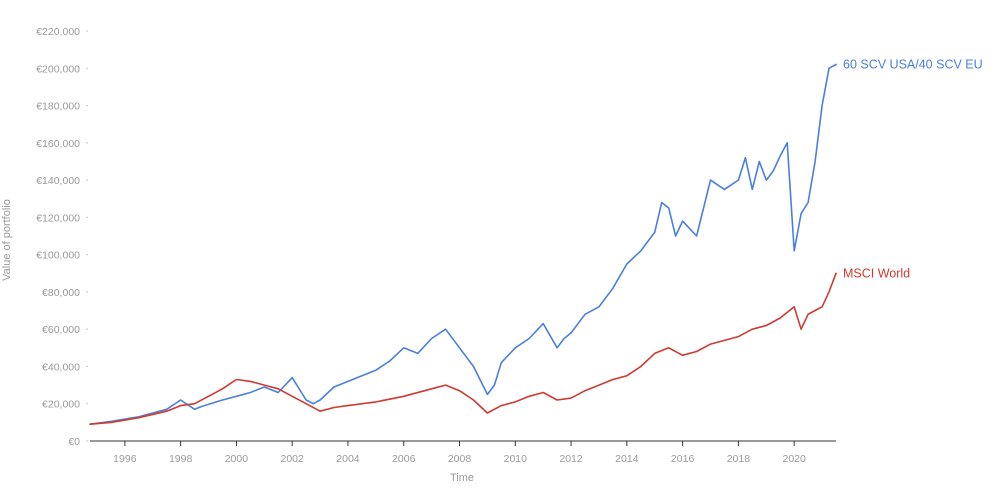 This screenshot has height=493, width=1000. What do you see at coordinates (293, 459) in the screenshot?
I see `x-tick-label: 2002` at bounding box center [293, 459].